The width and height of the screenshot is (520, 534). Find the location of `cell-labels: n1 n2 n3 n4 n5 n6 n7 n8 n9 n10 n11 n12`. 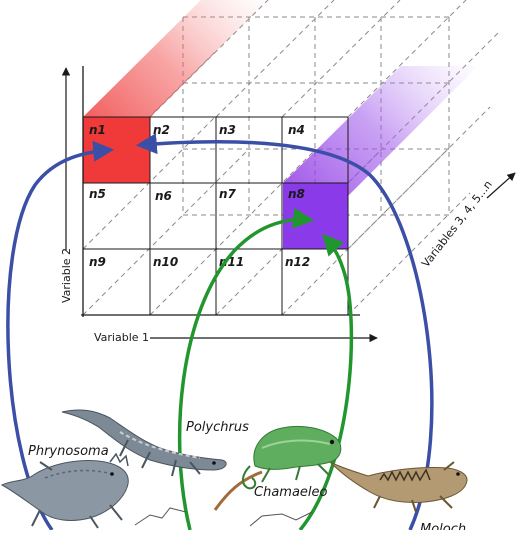

cell-labels: n1 n2 n3 n4 n5 n6 n7 n8 n9 n10 n11 n12 is located at coordinates (199, 196).